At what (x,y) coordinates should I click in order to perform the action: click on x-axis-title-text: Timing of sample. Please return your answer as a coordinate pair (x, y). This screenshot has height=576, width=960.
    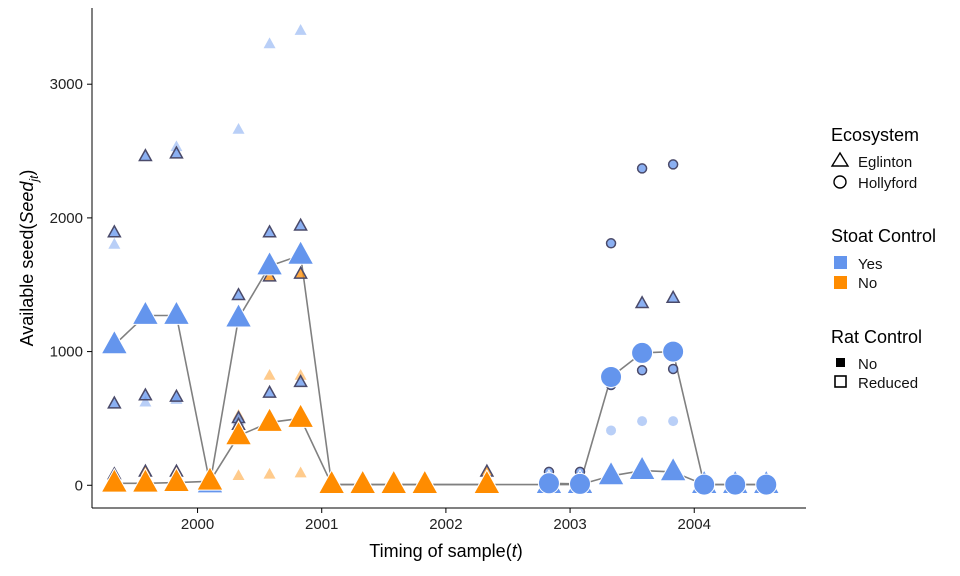
    Looking at the image, I should click on (437, 551).